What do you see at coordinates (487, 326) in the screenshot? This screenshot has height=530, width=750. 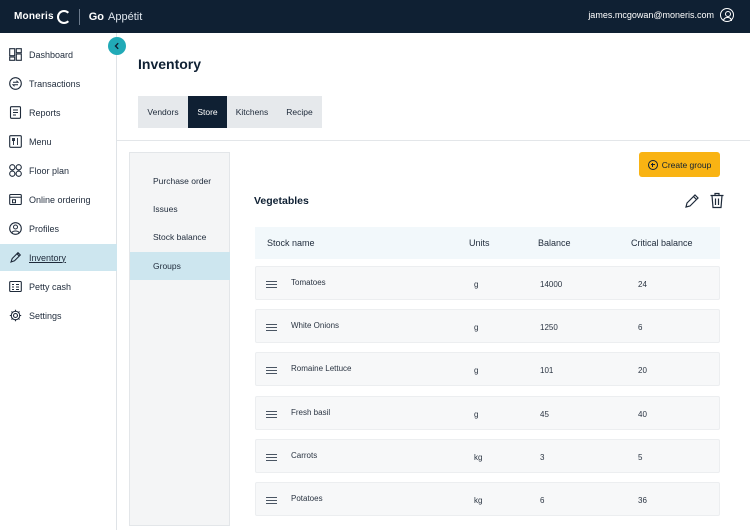 I see `table-row: White Onions g 1250 6` at bounding box center [487, 326].